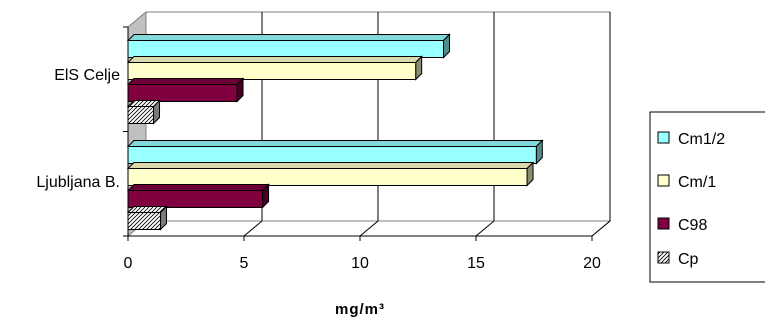 The image size is (765, 320). Describe the element at coordinates (688, 259) in the screenshot. I see `legend-label-cp: Cp` at that location.